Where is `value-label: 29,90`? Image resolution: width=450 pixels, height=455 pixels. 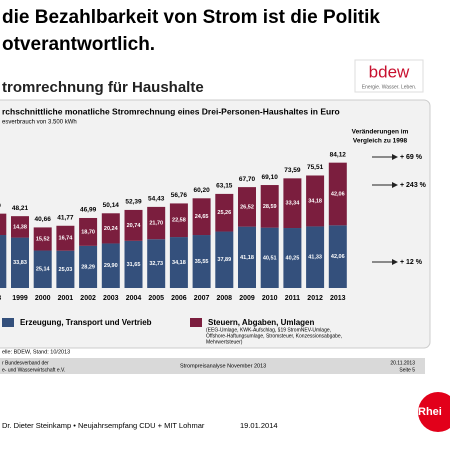 value-label: 29,90 is located at coordinates (111, 266).